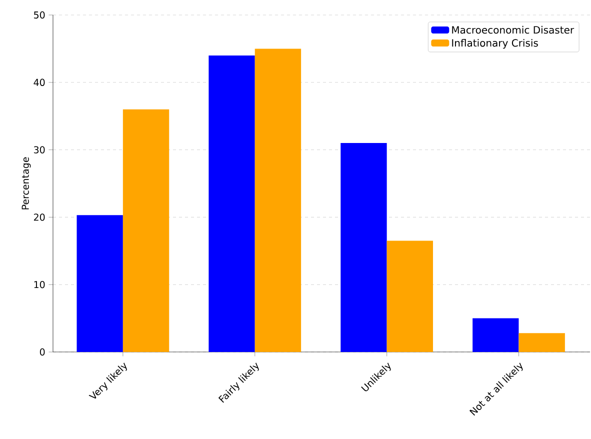  I want to click on y-tick-label: 20, so click(39, 217).